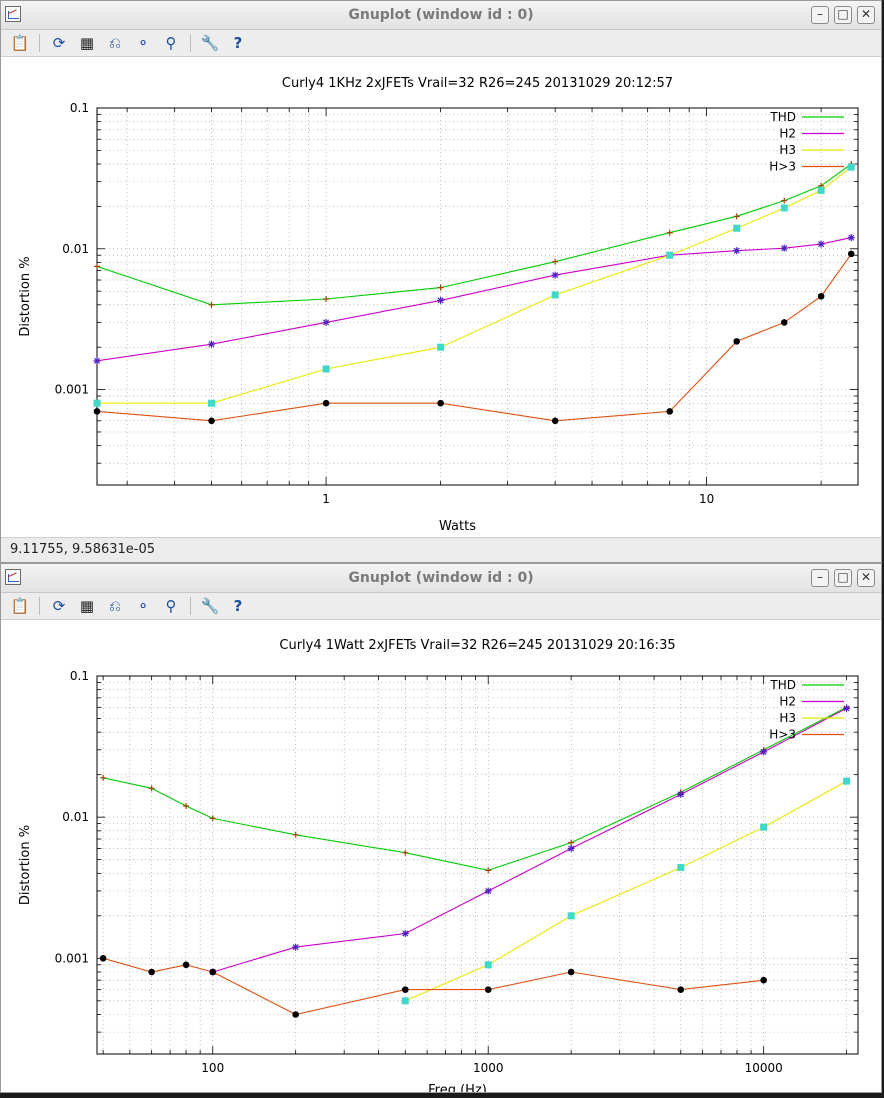  I want to click on cursor-coordinates: 9.11755, 9.58631e-05, so click(83, 549).